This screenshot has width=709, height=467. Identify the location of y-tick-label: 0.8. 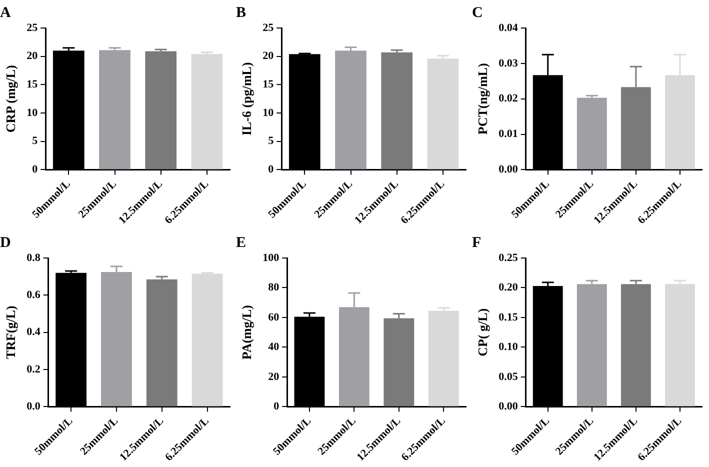
(33, 258).